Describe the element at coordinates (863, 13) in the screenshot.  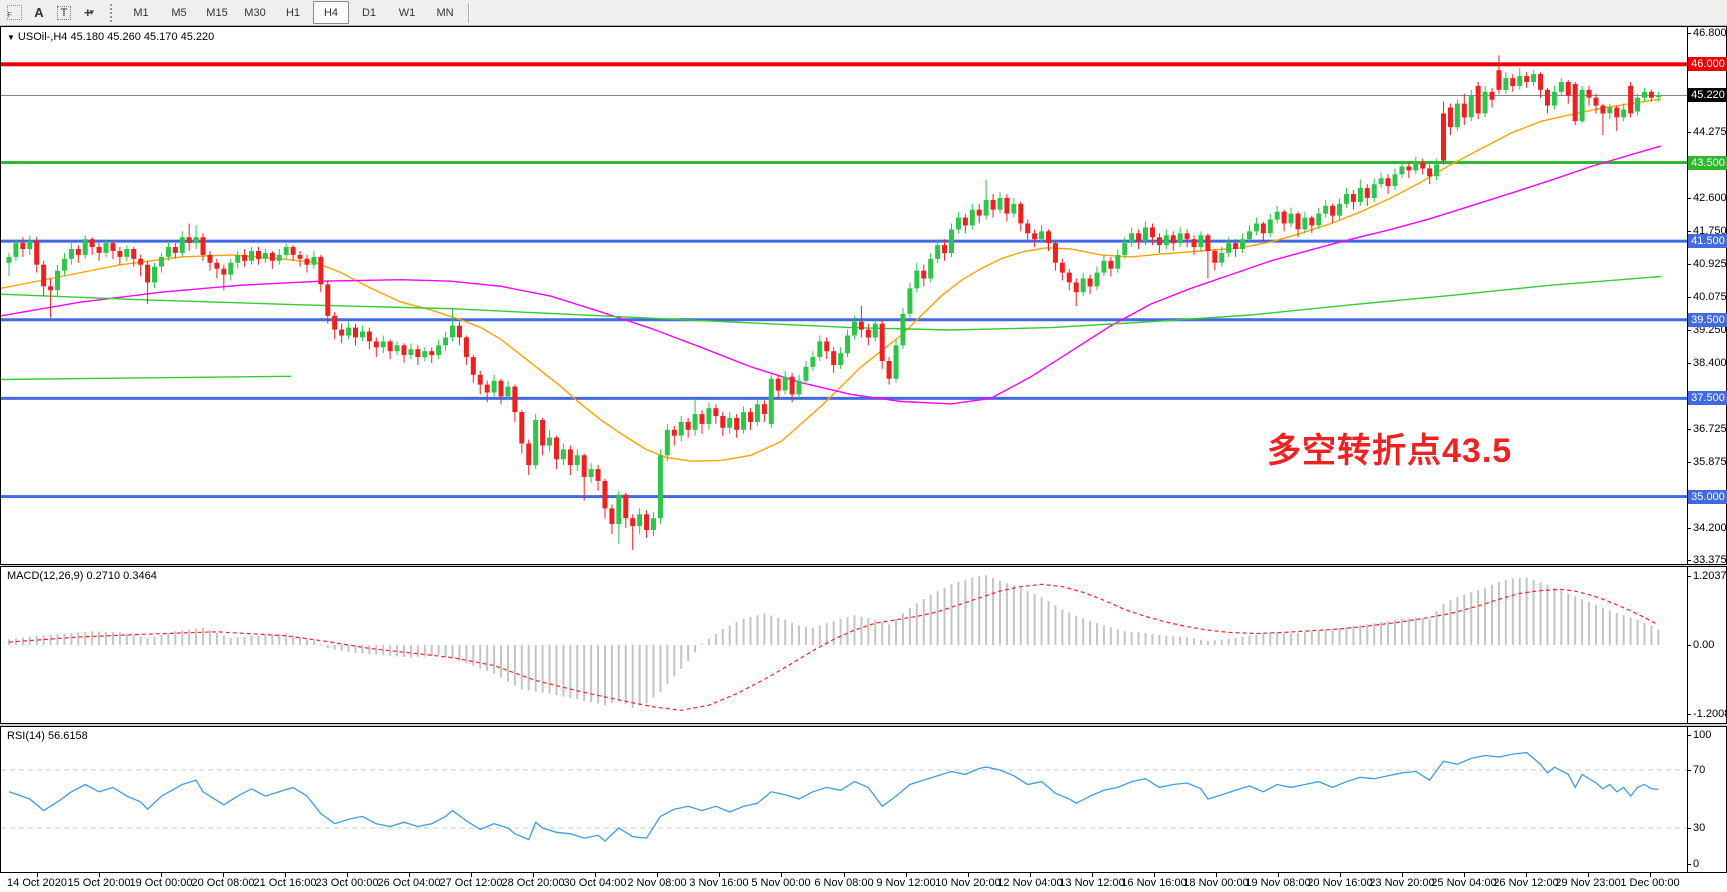
I see `toolbar: F A T + ▾ M1 M5 M15 M30 H1 H4 D1 W1 MN` at that location.